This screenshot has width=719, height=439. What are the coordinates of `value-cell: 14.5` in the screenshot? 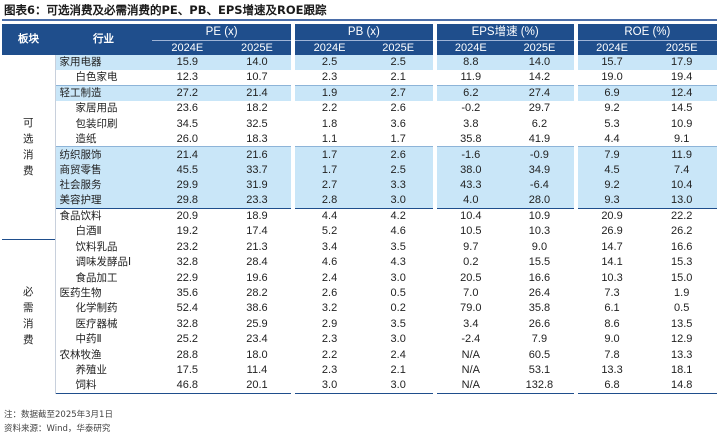 It's located at (681, 108).